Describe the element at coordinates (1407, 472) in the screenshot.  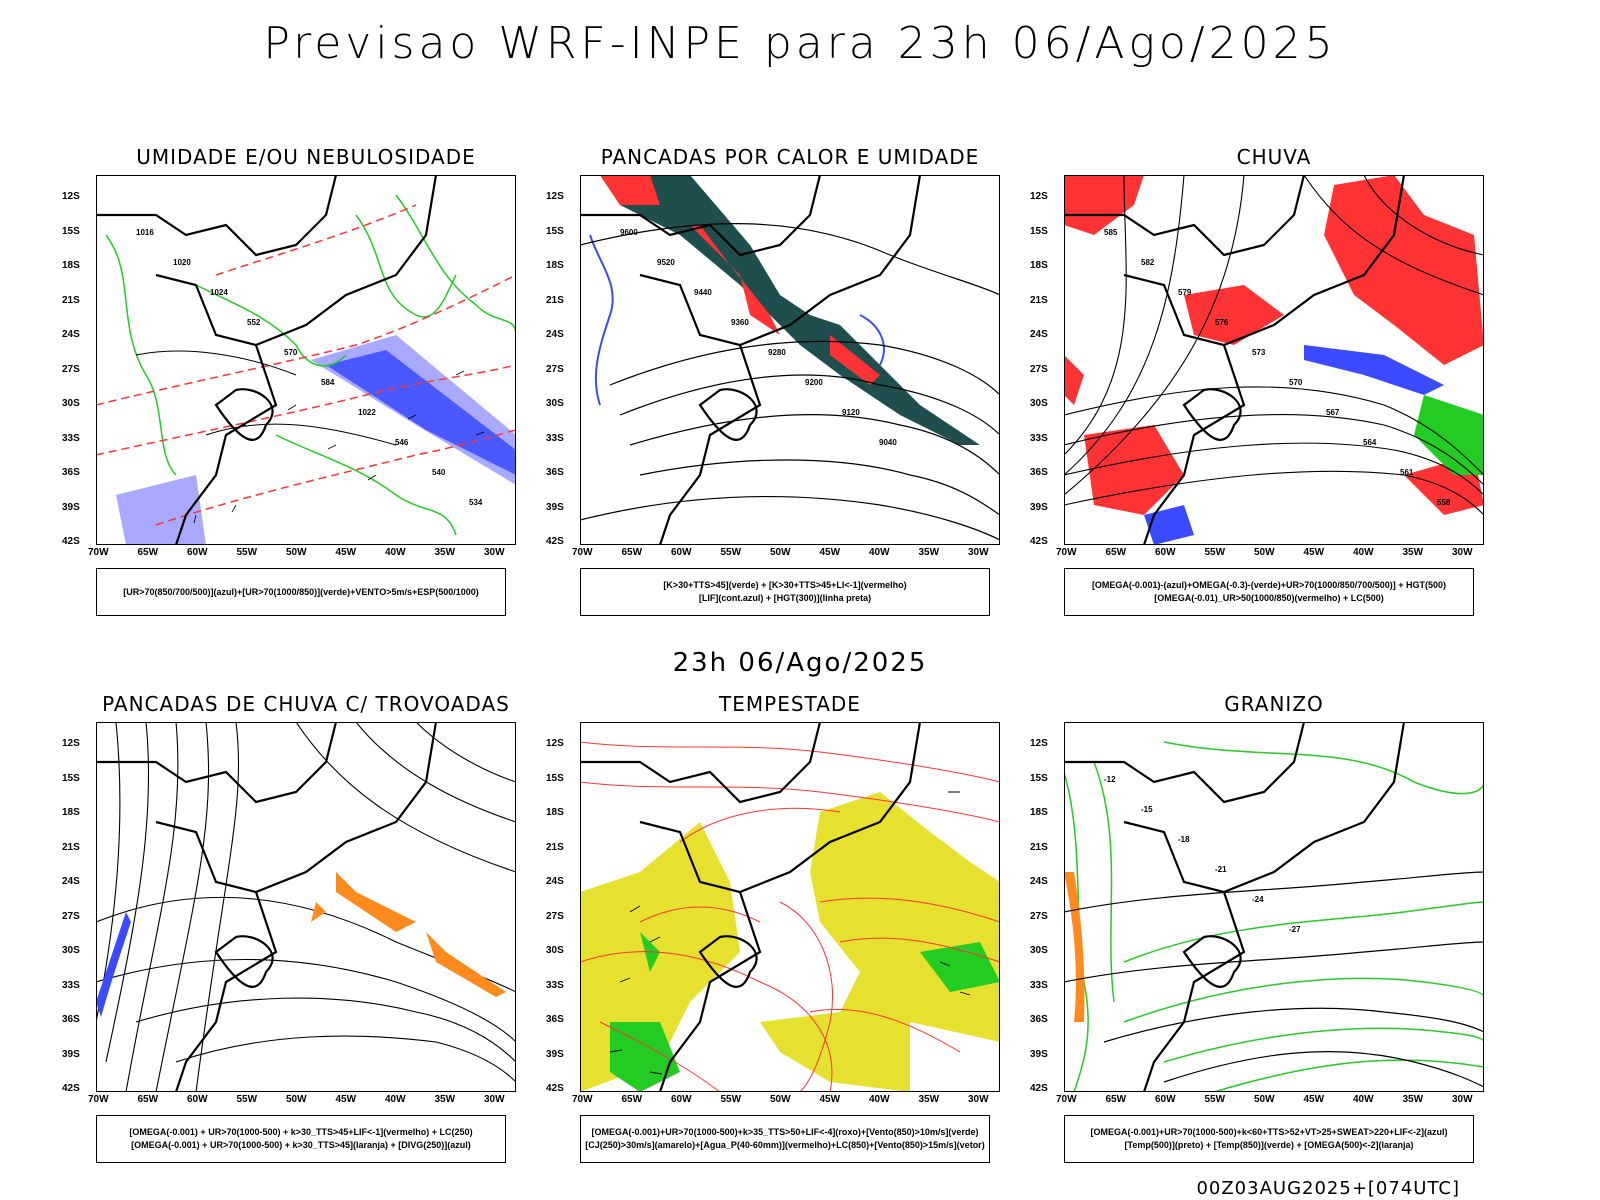
I see `contour-label: 561` at that location.